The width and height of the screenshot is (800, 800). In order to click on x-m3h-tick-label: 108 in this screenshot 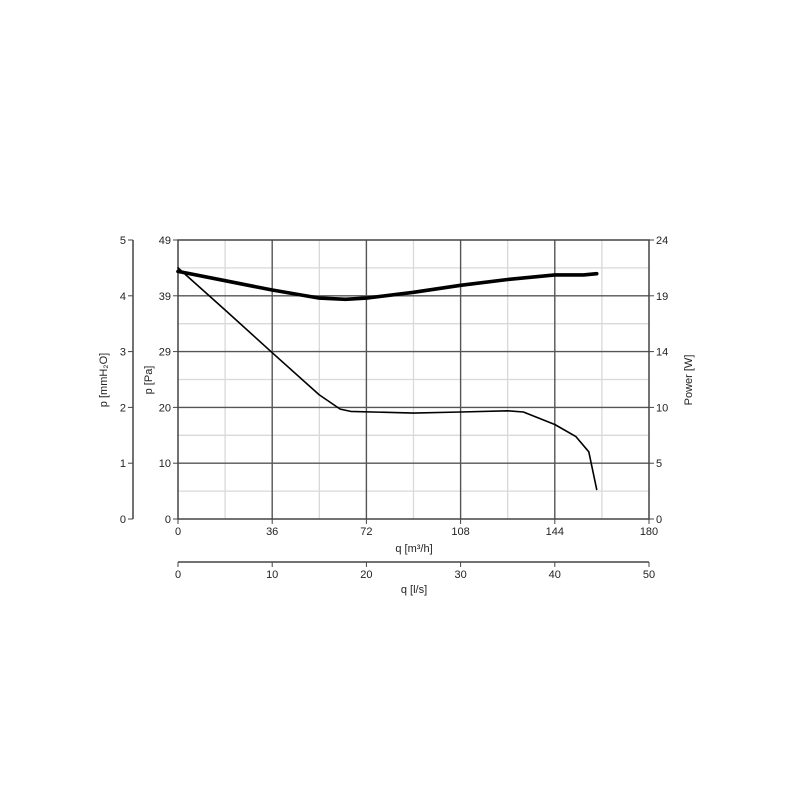, I will do `click(460, 532)`.